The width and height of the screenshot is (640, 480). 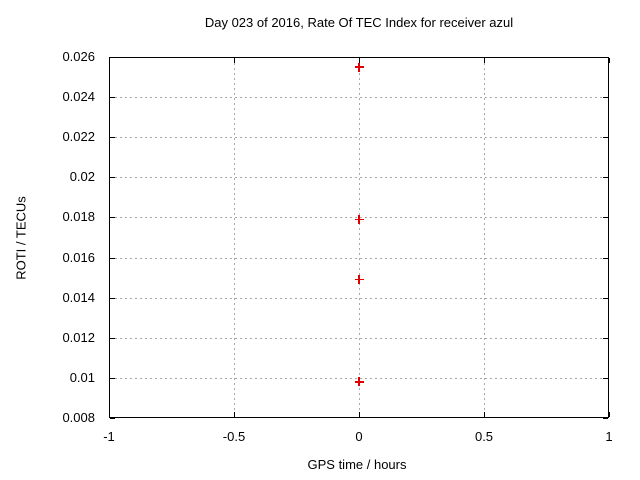 I want to click on y-tick-label: 0.016, so click(x=78, y=257).